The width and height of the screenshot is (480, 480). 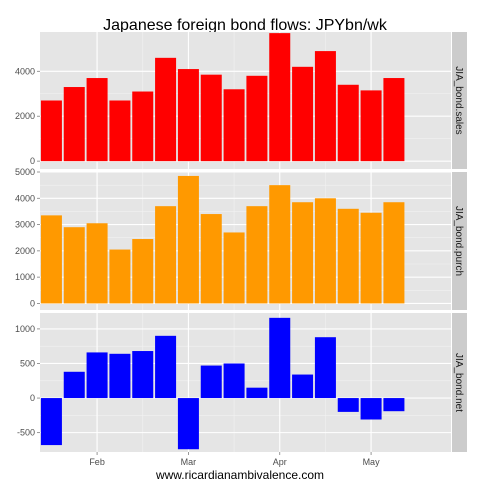 What do you see at coordinates (372, 462) in the screenshot?
I see `x-tick-label: May` at bounding box center [372, 462].